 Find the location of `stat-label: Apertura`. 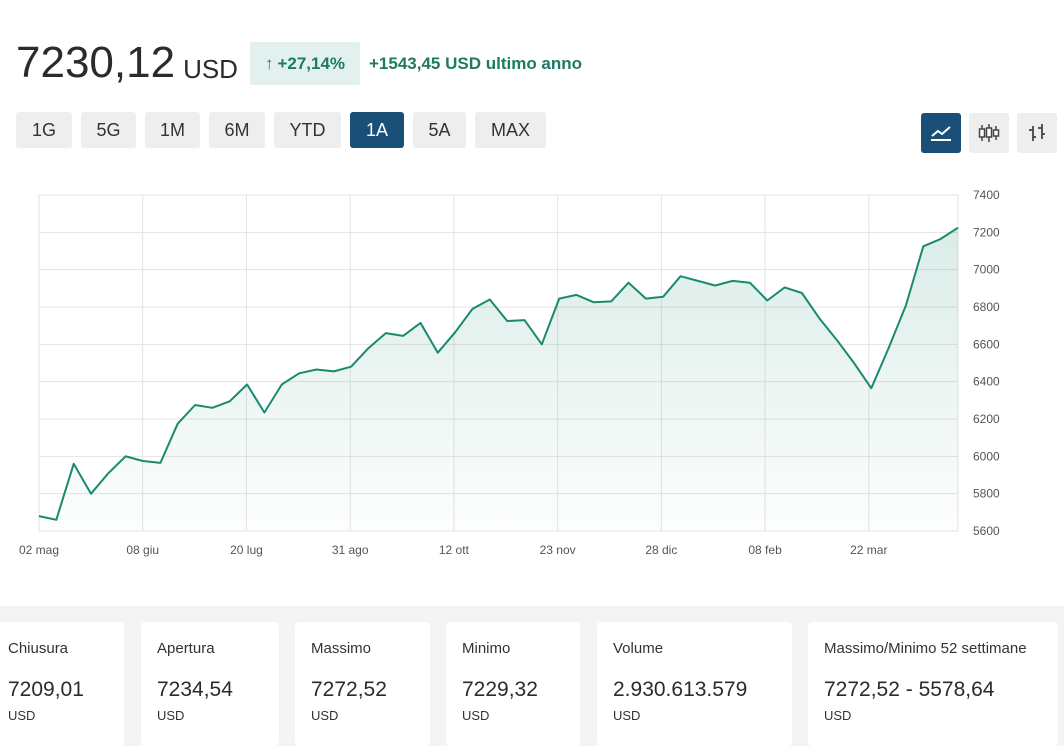

stat-label: Apertura is located at coordinates (186, 648).